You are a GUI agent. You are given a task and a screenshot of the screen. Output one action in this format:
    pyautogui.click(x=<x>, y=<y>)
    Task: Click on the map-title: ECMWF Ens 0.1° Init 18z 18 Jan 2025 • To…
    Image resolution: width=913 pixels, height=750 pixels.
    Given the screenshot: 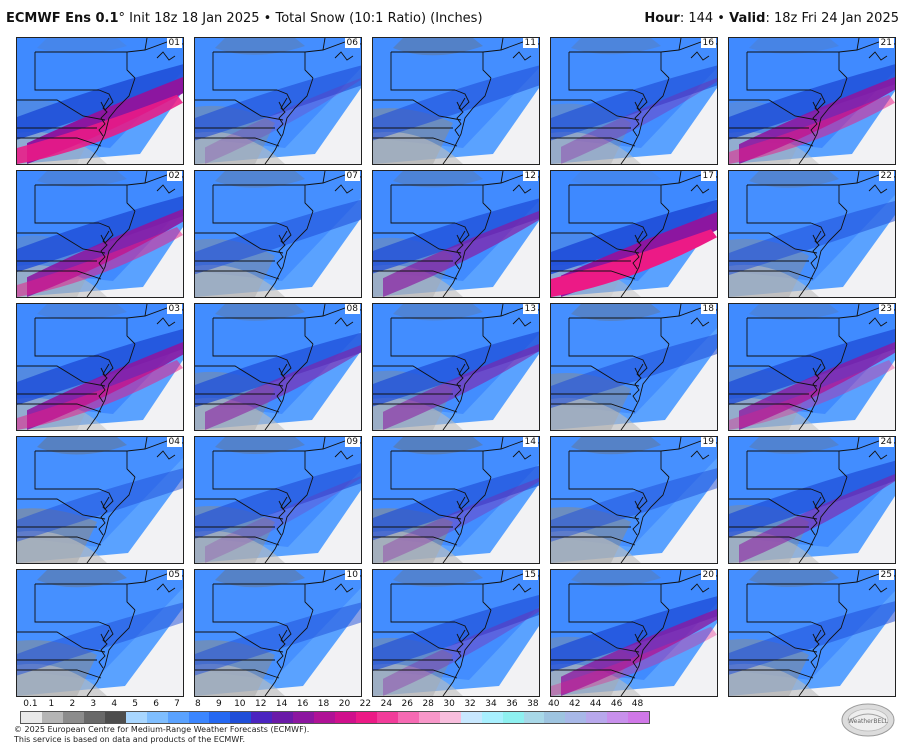 What is the action you would take?
    pyautogui.click(x=244, y=18)
    